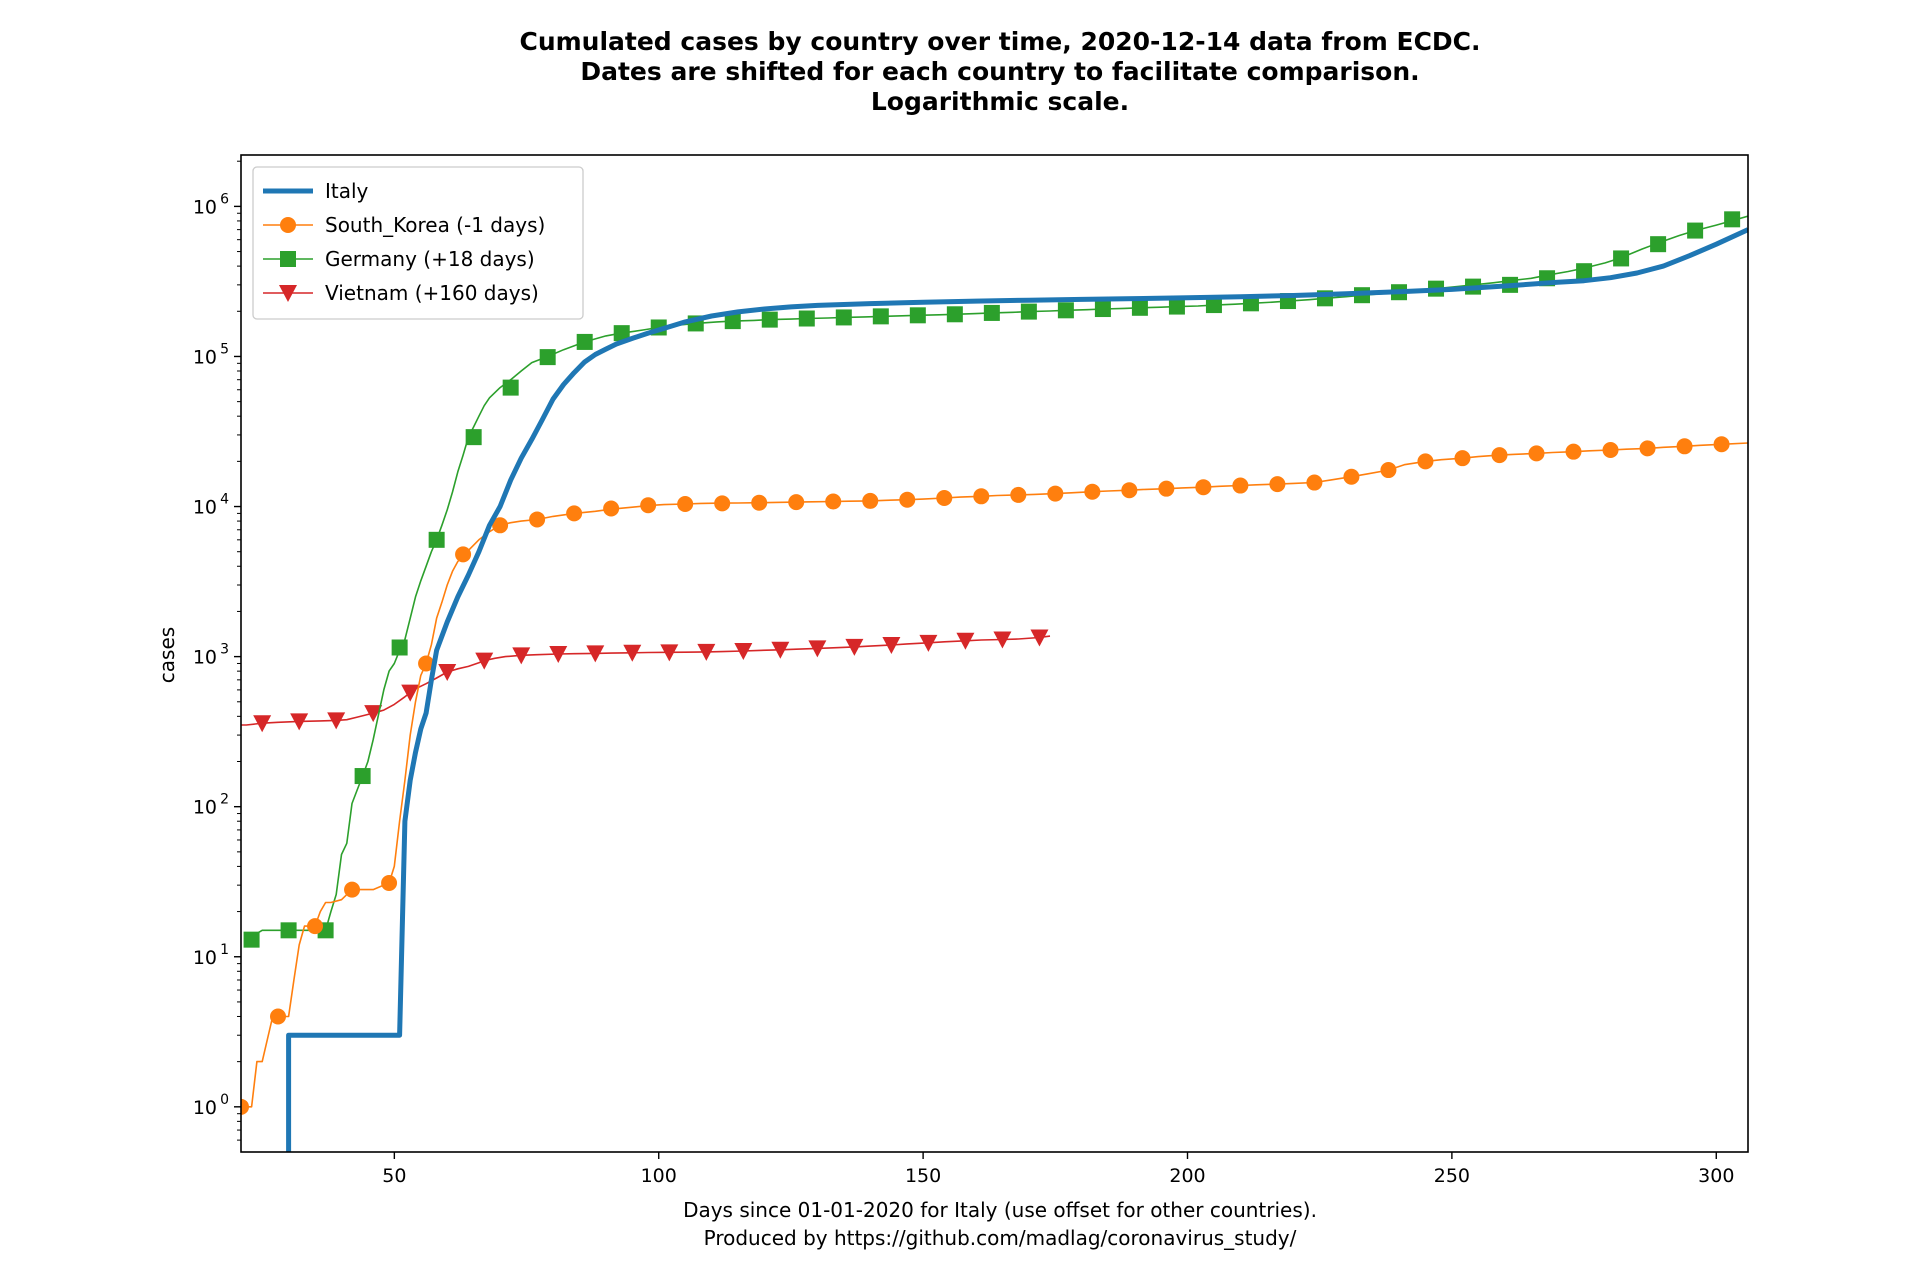  I want to click on legend-marker-south_korea, so click(288, 225).